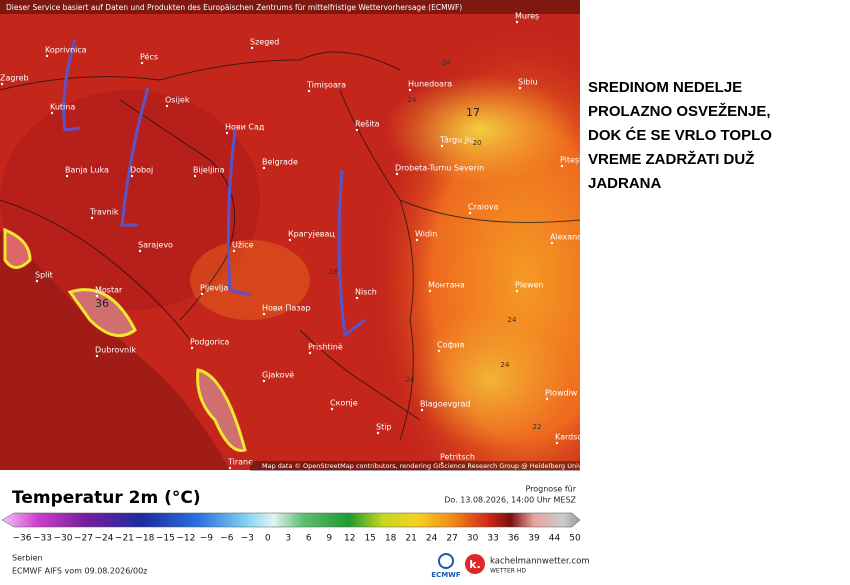 This screenshot has height=585, width=850. What do you see at coordinates (568, 437) in the screenshot?
I see `city-label: Kardsc` at bounding box center [568, 437].